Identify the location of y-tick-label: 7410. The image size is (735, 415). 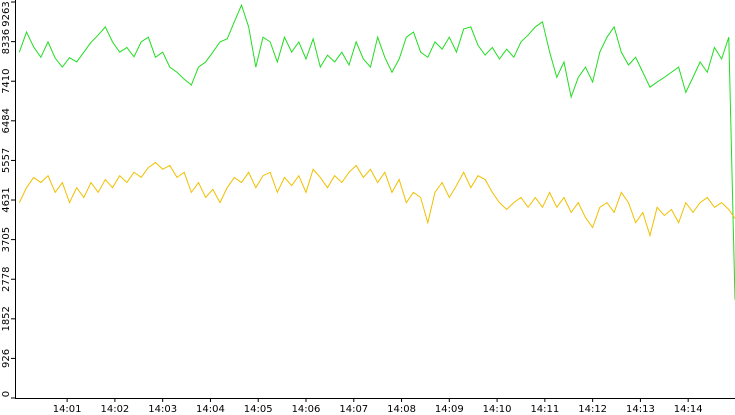
(6, 80).